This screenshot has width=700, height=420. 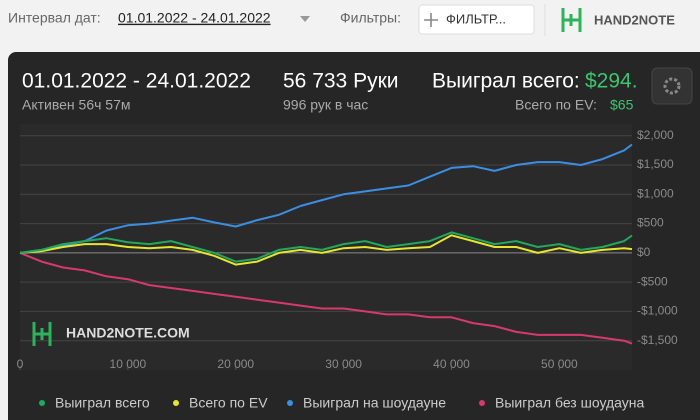 What do you see at coordinates (343, 364) in the screenshot?
I see `x-tick-label: 30 000` at bounding box center [343, 364].